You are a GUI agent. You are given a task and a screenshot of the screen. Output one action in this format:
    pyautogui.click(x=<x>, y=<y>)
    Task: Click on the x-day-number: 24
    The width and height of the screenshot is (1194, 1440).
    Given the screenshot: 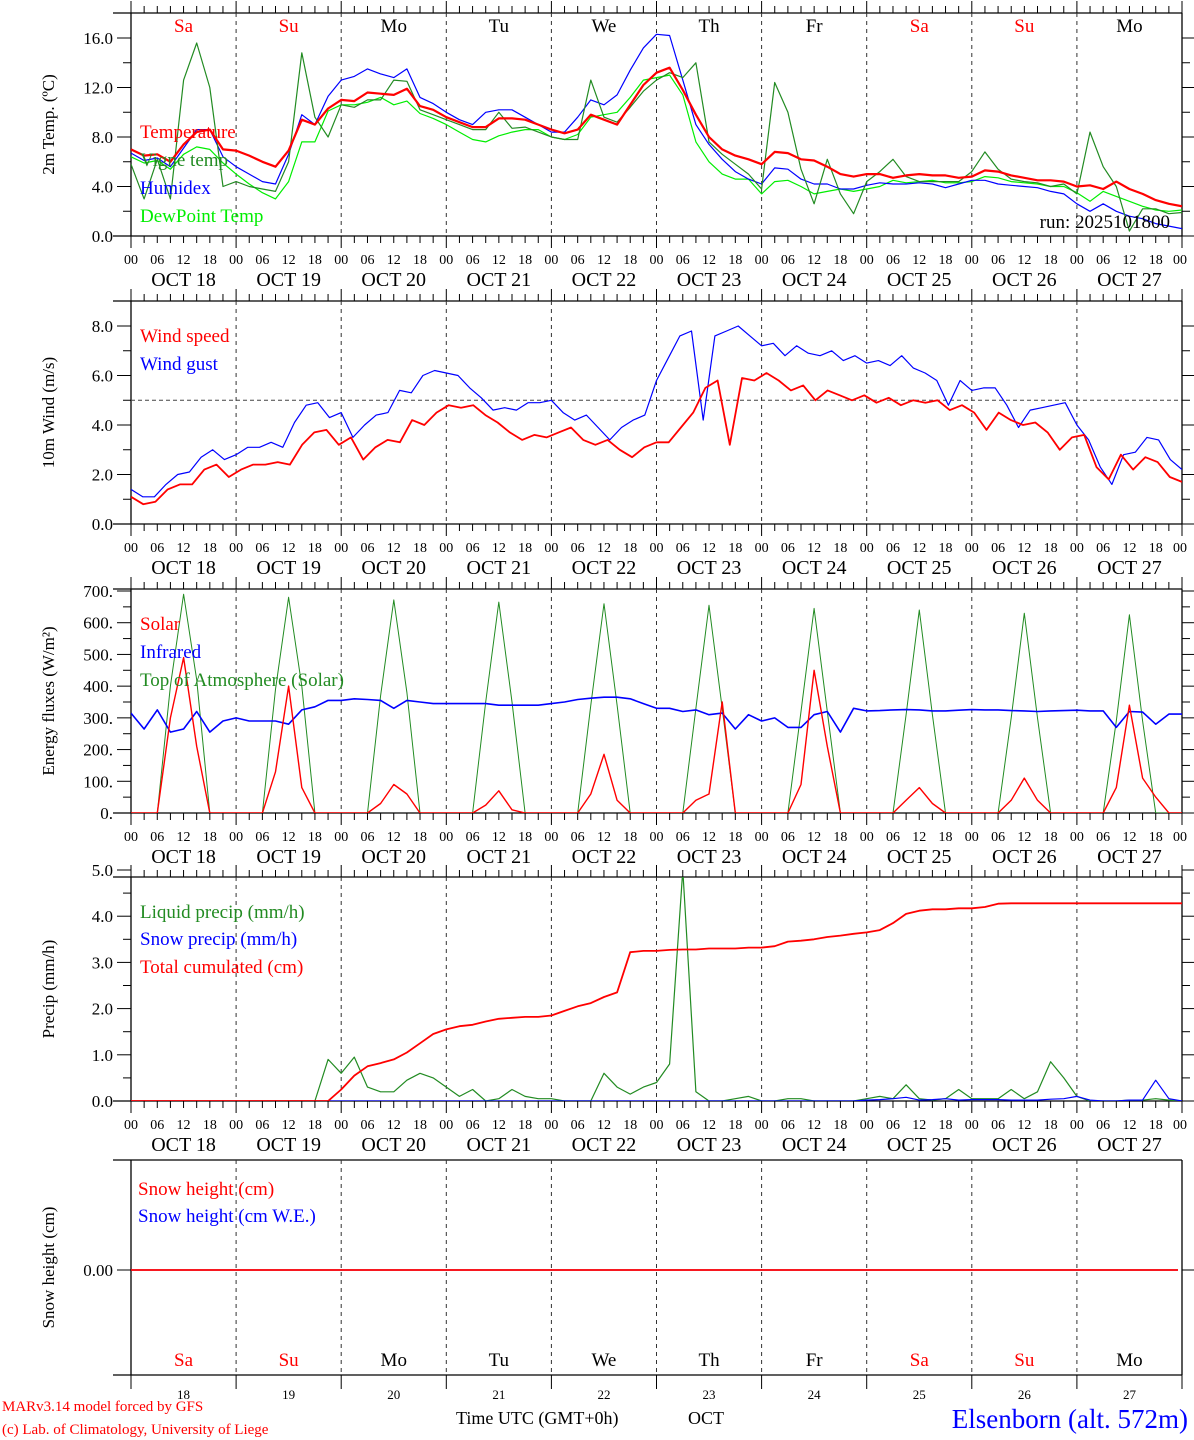 What is the action you would take?
    pyautogui.click(x=815, y=1394)
    